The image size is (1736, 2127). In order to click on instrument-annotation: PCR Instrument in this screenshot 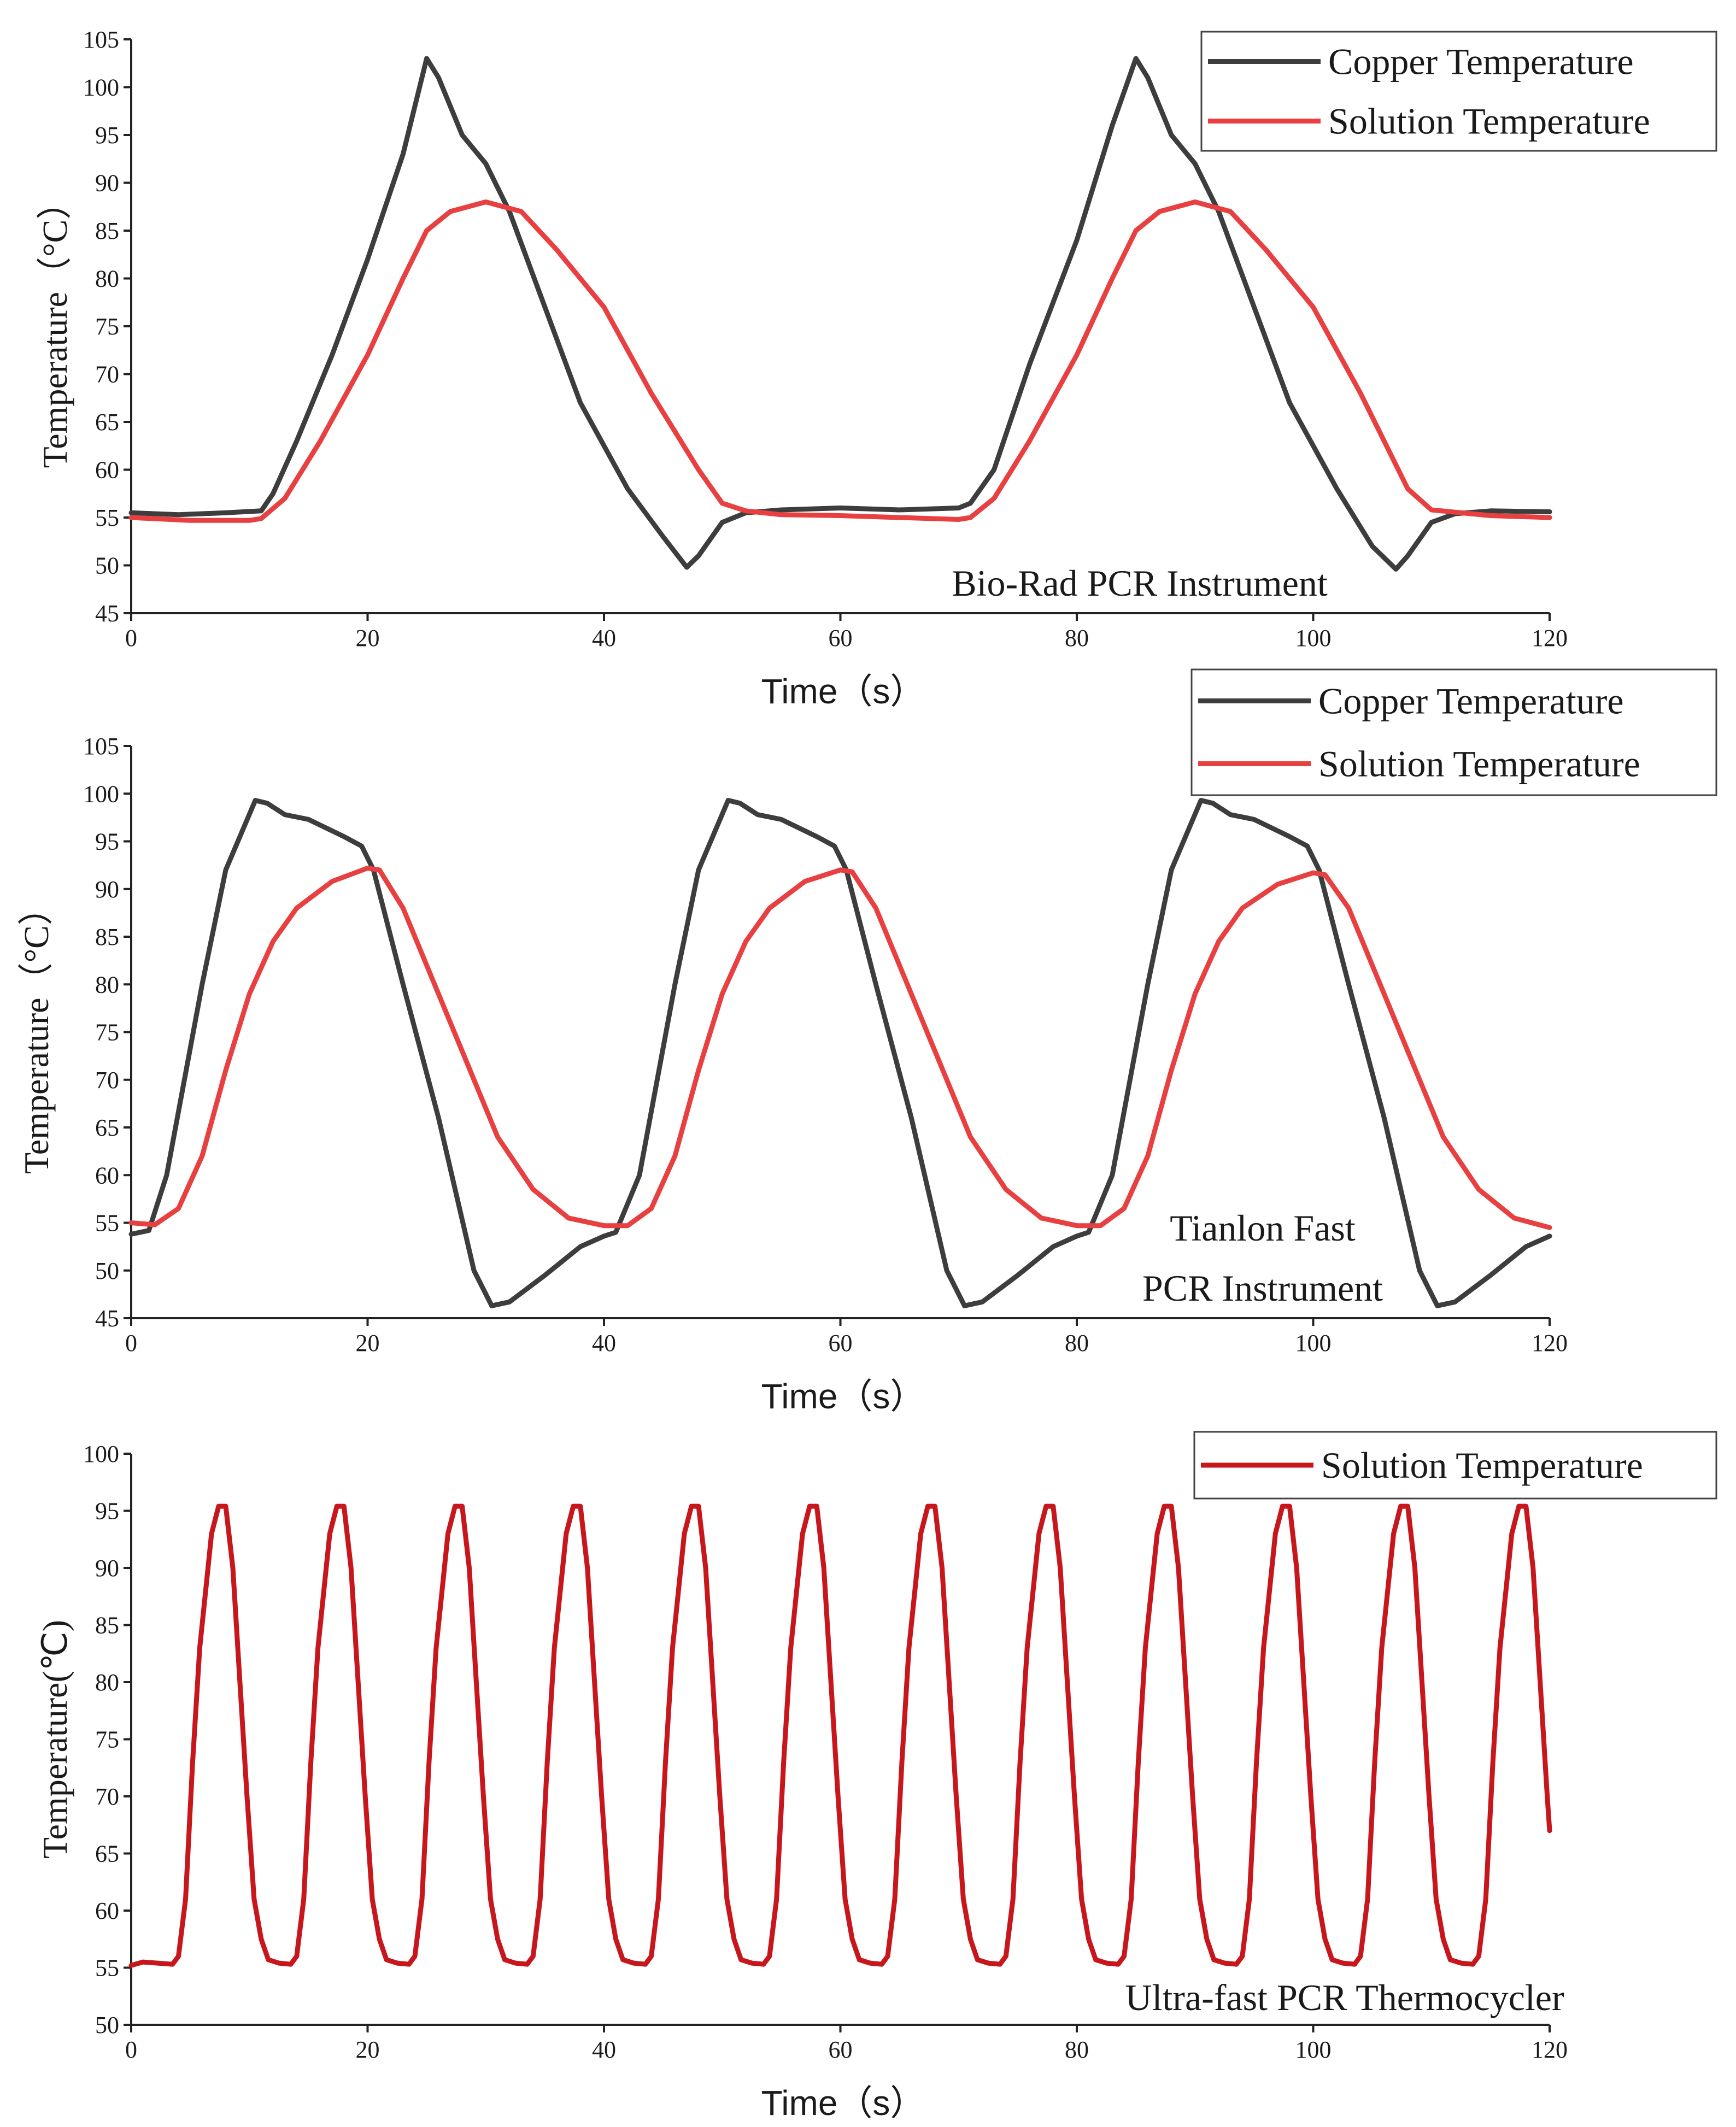, I will do `click(1262, 1288)`.